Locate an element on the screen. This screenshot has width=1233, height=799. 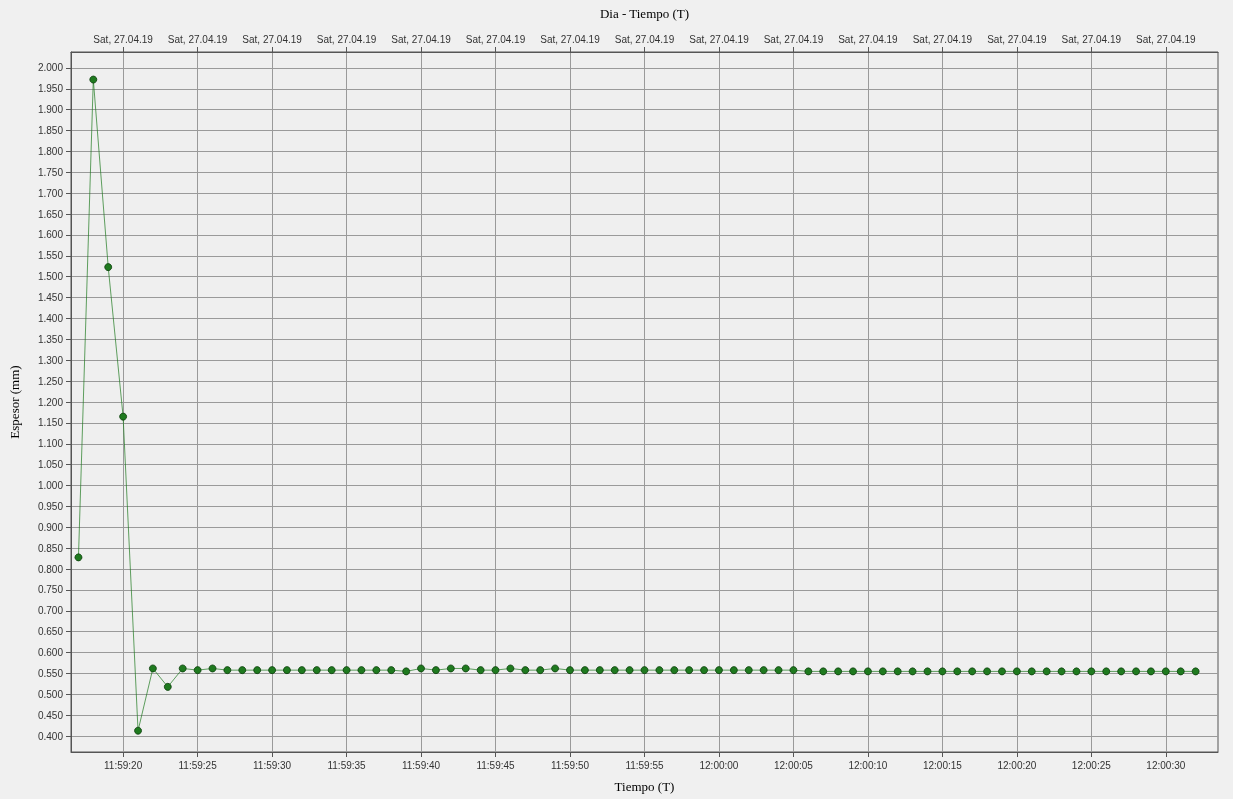
y-tick-label: 1.350 is located at coordinates (50, 339).